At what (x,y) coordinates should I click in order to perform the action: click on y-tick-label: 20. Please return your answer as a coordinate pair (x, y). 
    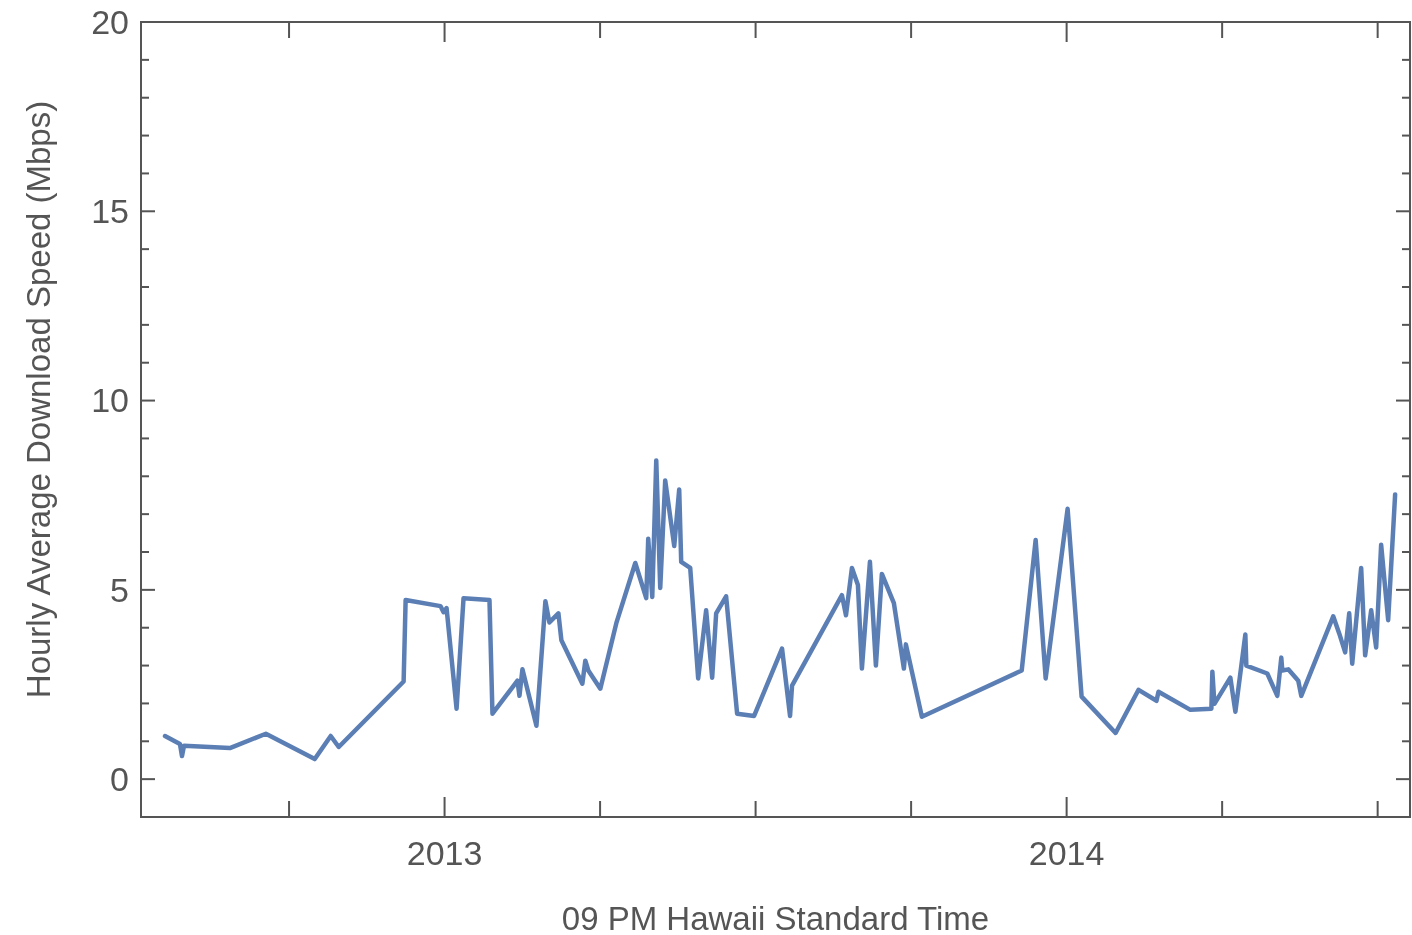
    Looking at the image, I should click on (110, 21).